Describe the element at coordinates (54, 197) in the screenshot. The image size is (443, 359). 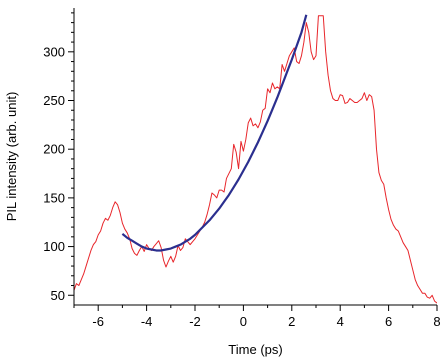
I see `y-tick-label: 150` at that location.